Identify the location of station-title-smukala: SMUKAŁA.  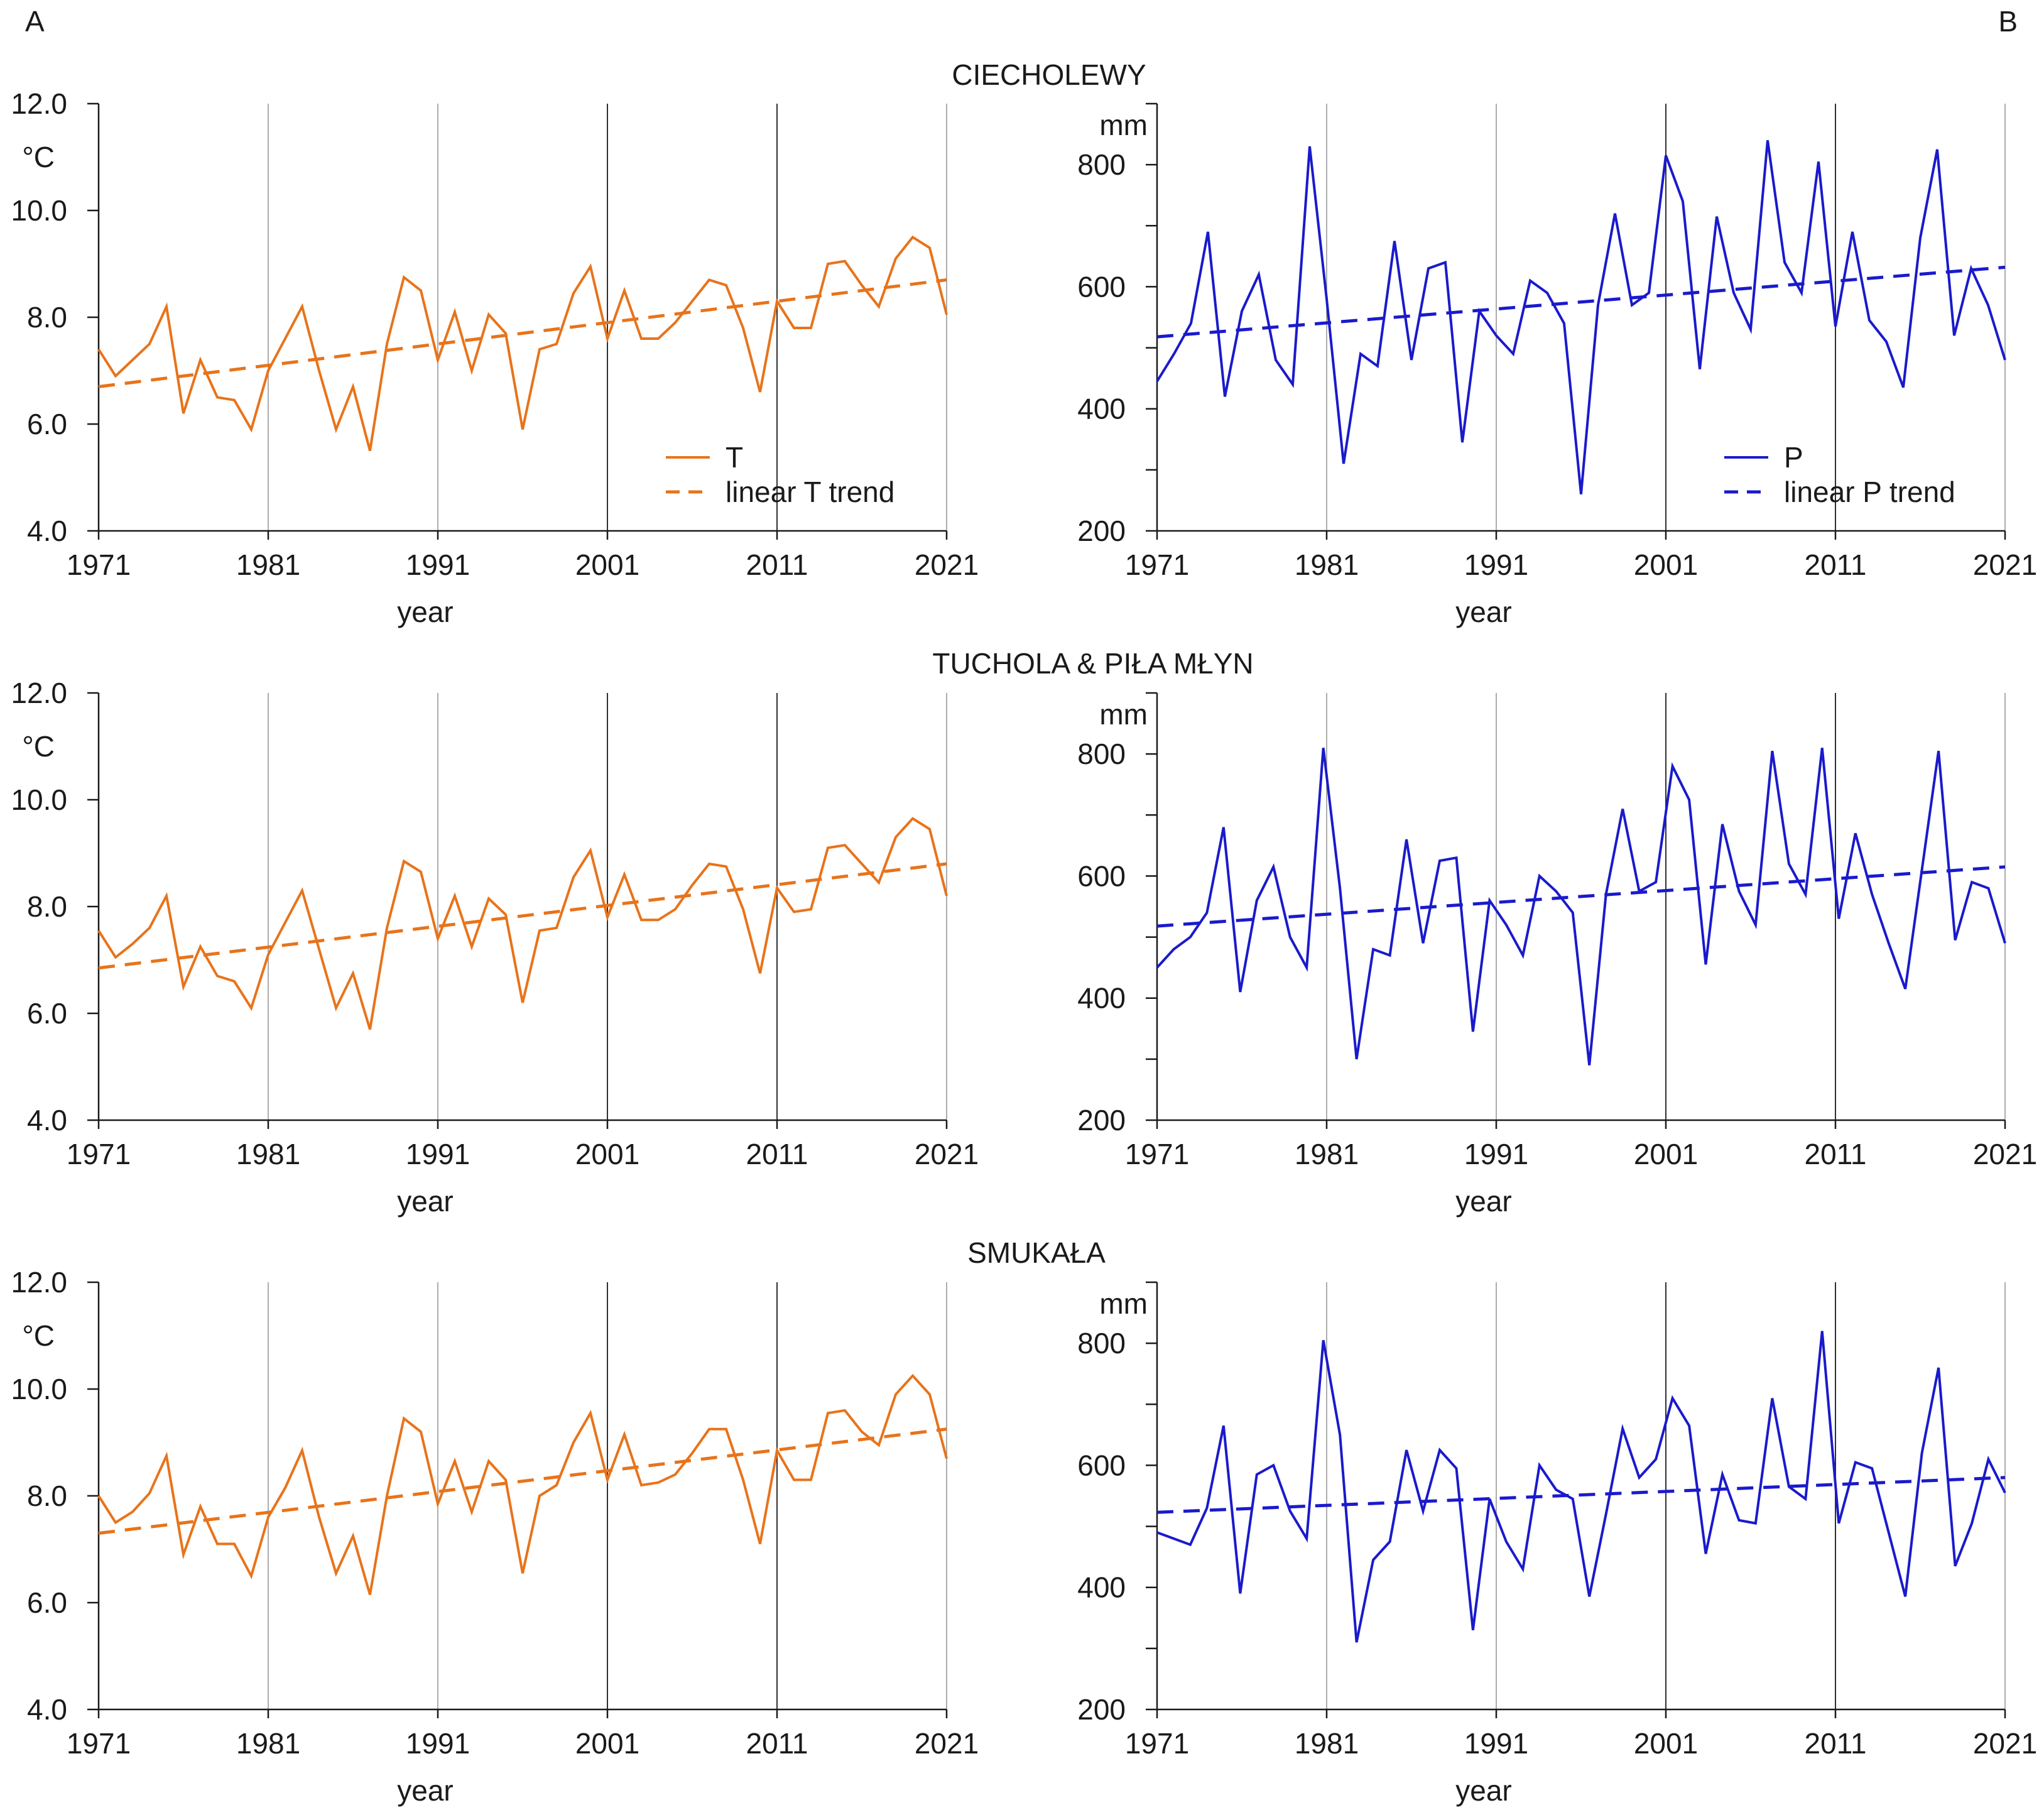
(1036, 1252).